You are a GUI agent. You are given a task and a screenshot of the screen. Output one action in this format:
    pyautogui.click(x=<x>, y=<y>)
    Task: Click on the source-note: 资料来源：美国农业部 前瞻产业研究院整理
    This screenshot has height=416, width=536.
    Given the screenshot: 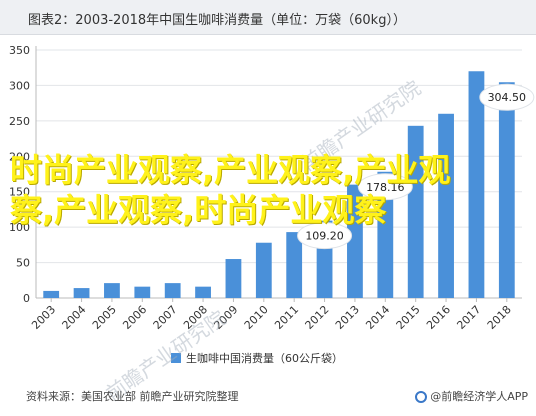 What is the action you would take?
    pyautogui.click(x=132, y=396)
    